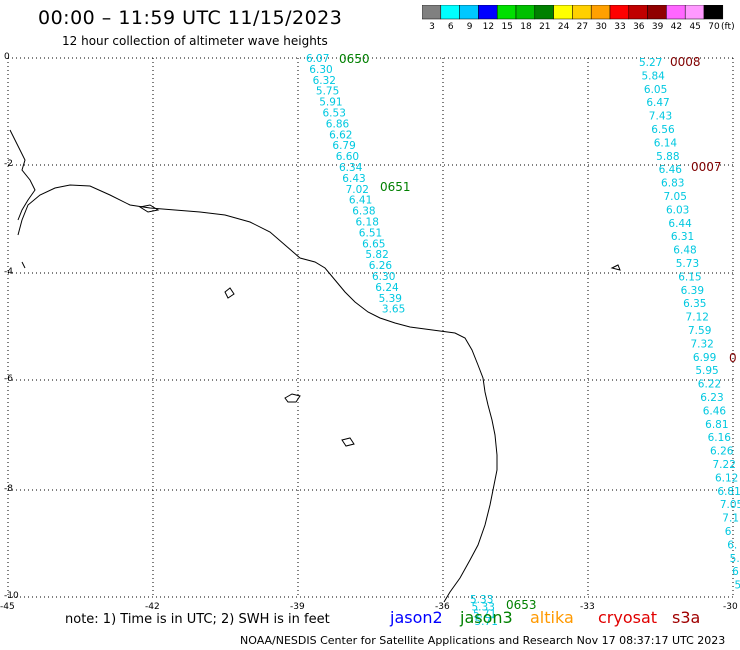 The width and height of the screenshot is (740, 650). Describe the element at coordinates (697, 318) in the screenshot. I see `wave-height-label: 7.12` at that location.